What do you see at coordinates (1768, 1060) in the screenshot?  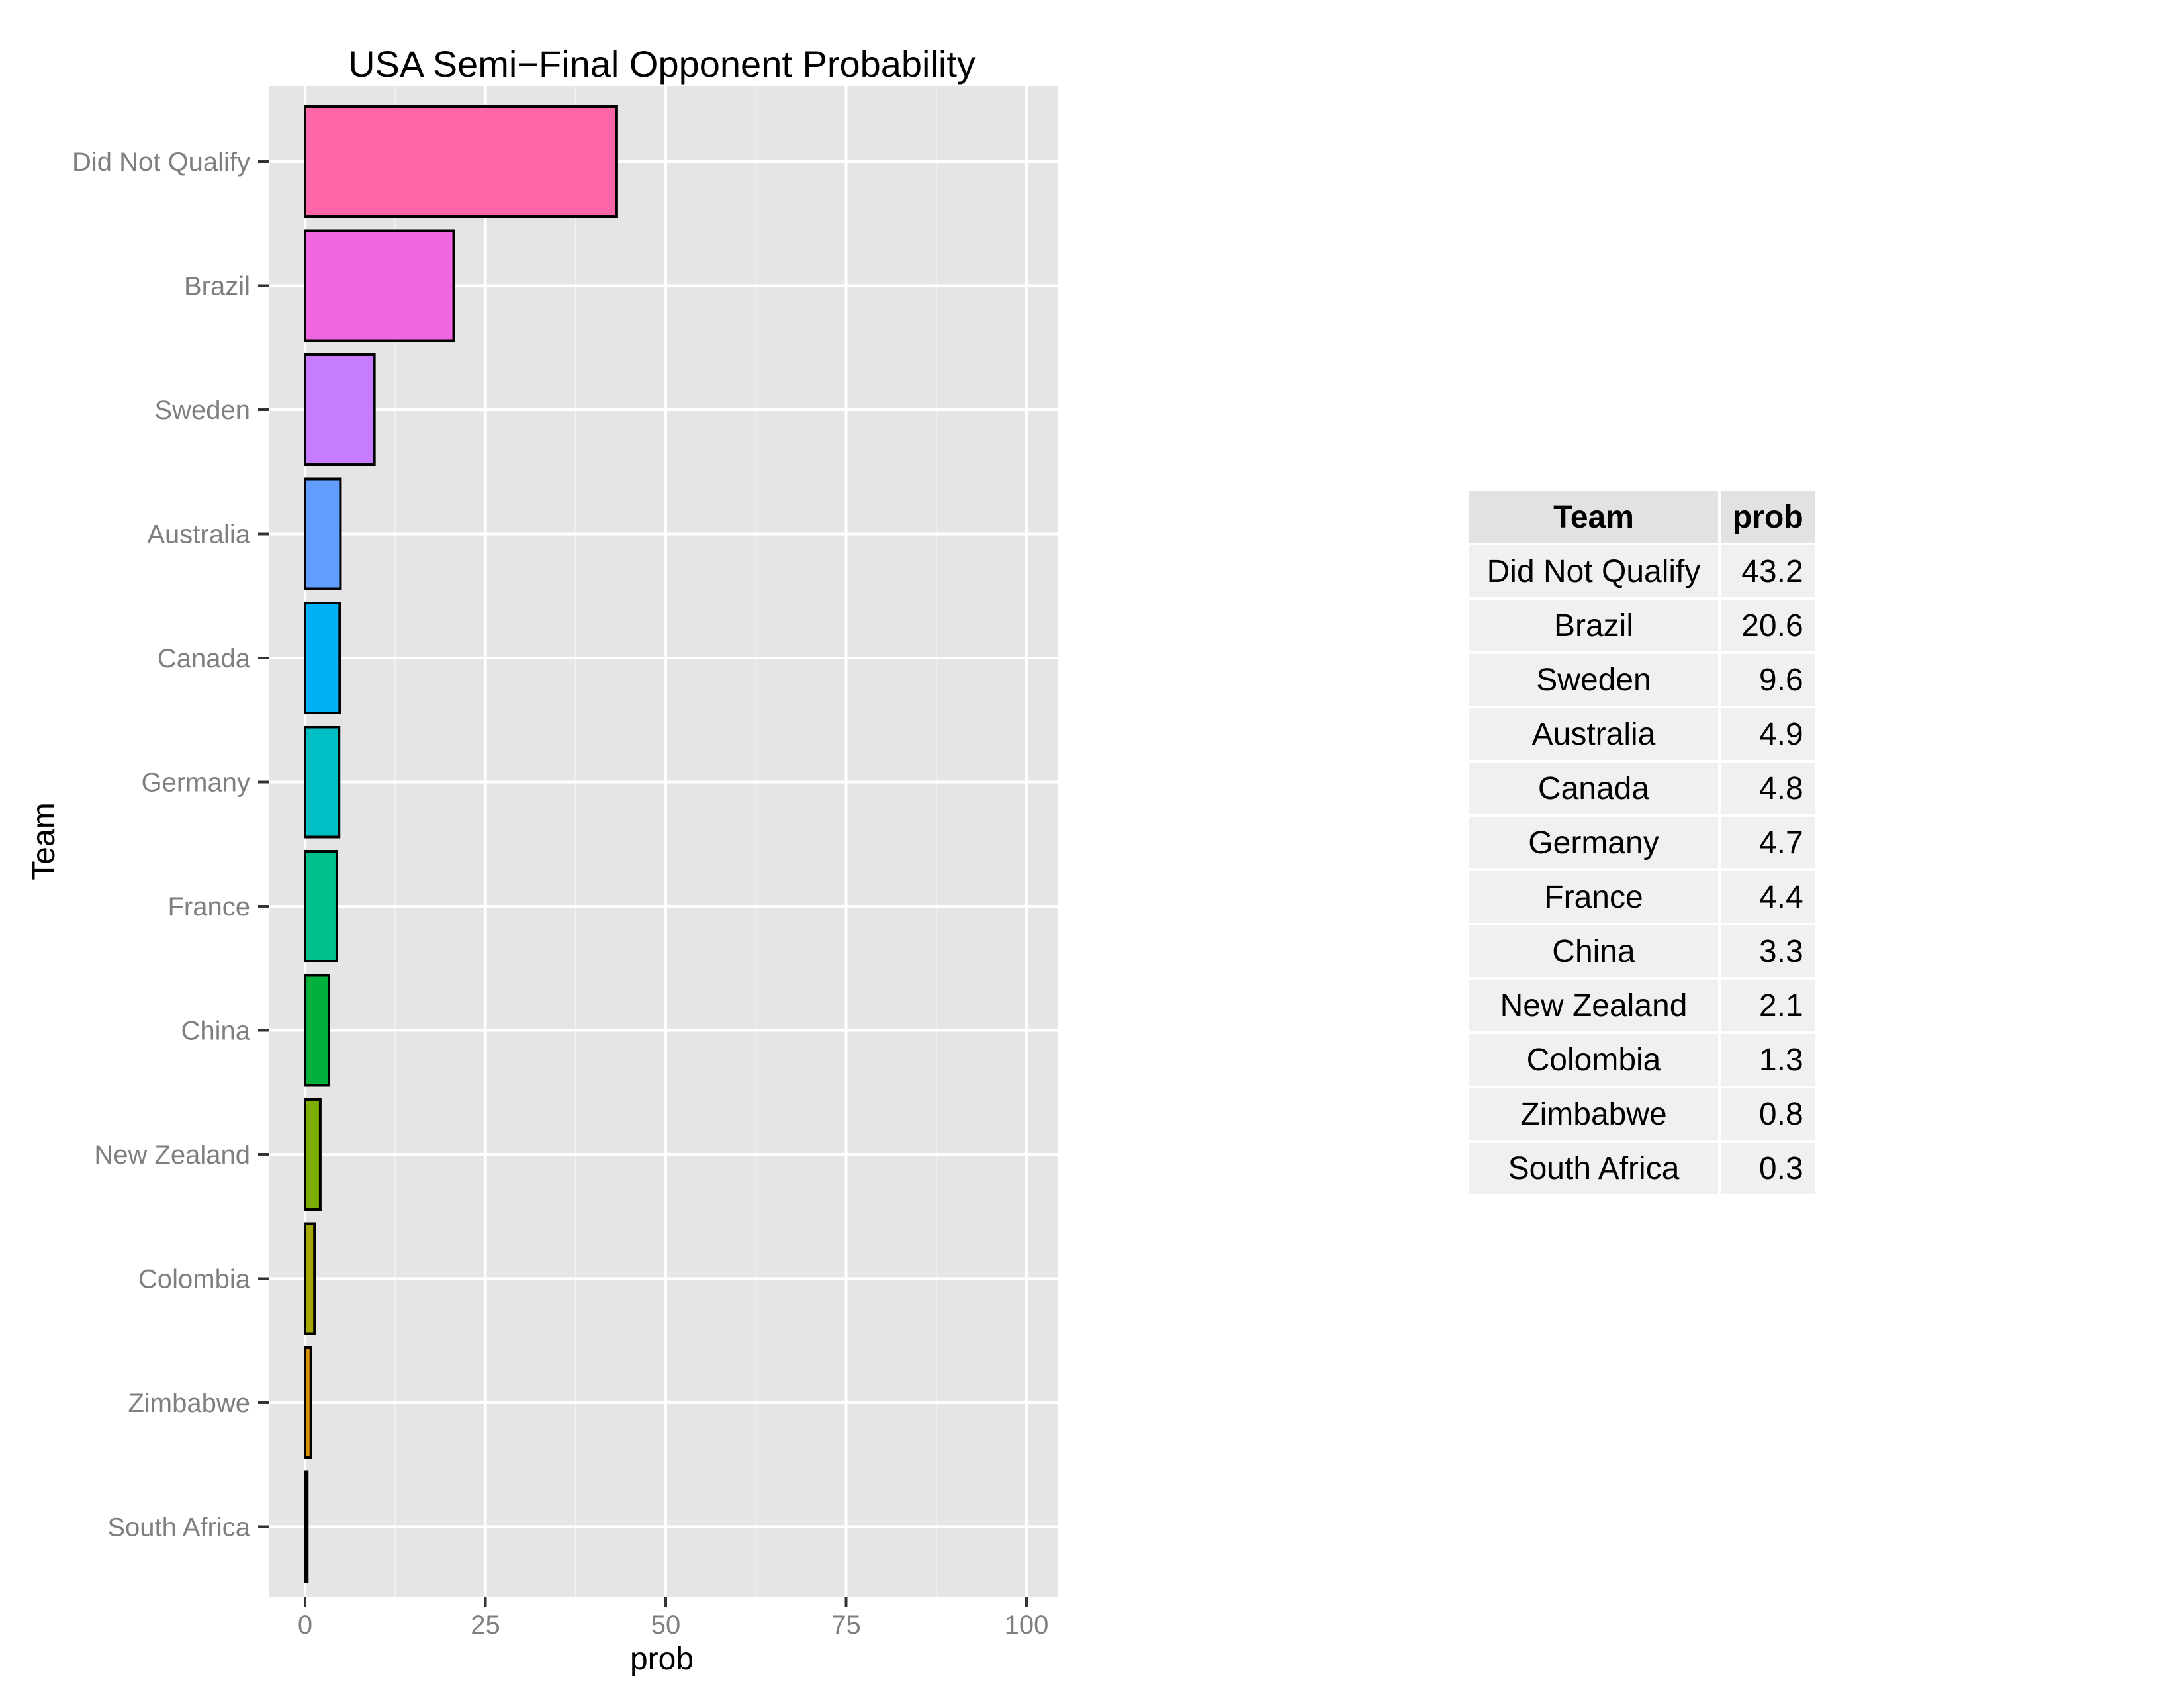 I see `table-cell-prob: 1.3` at bounding box center [1768, 1060].